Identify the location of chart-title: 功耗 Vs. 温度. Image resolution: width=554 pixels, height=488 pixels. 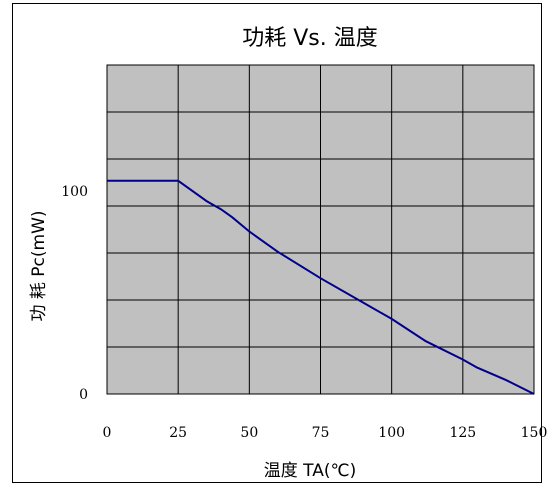
(310, 38).